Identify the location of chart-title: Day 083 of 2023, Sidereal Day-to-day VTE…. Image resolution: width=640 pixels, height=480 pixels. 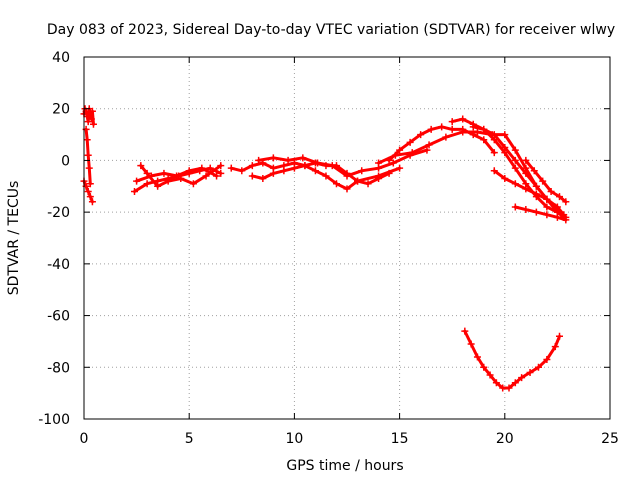
(331, 30).